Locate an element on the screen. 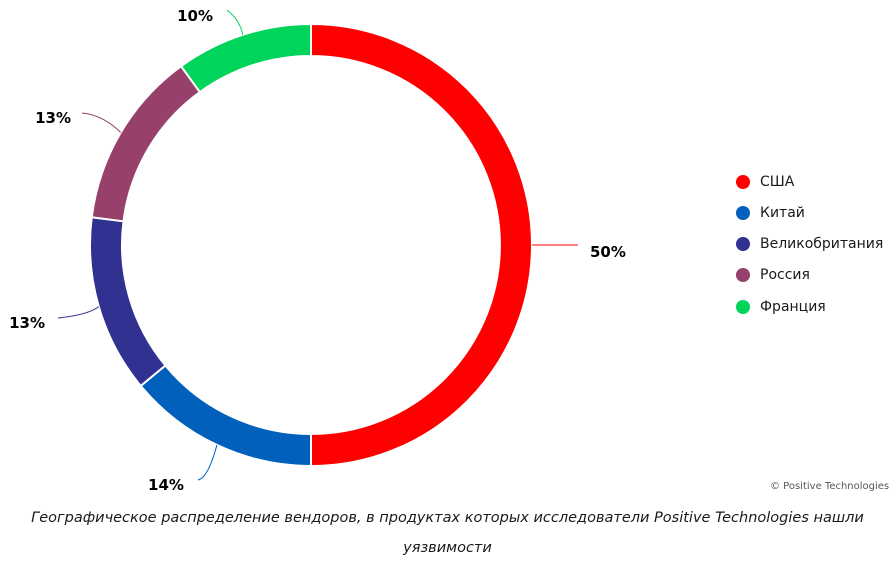 Image resolution: width=895 pixels, height=563 pixels. leader-uk is located at coordinates (78, 312).